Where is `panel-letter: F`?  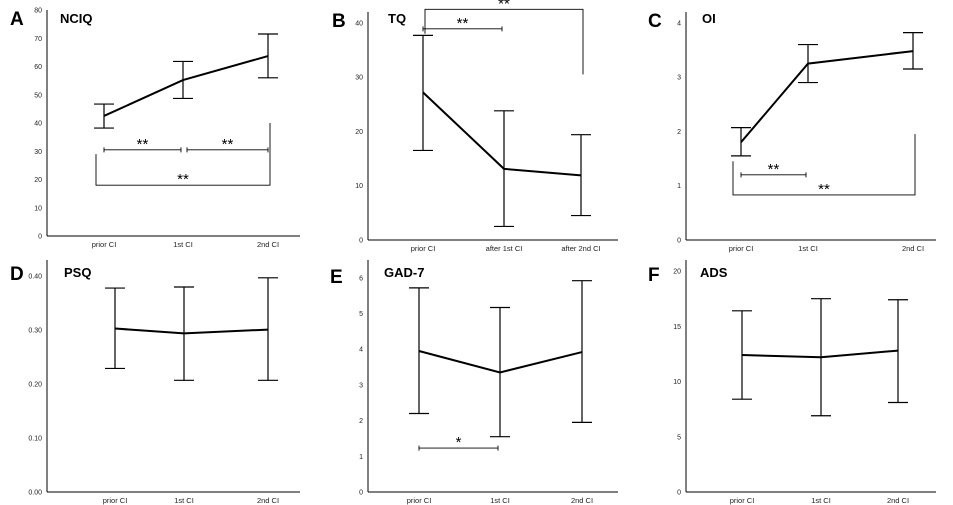
panel-letter: F is located at coordinates (654, 275).